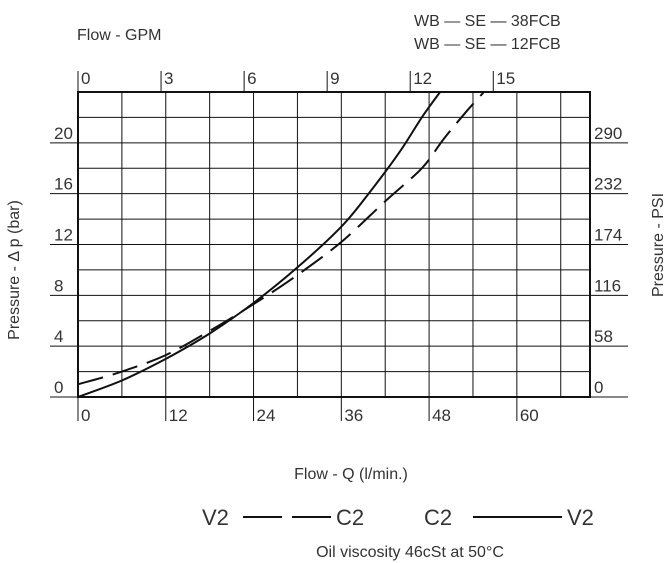 The image size is (672, 563). I want to click on y-tick-label: 20, so click(63, 133).